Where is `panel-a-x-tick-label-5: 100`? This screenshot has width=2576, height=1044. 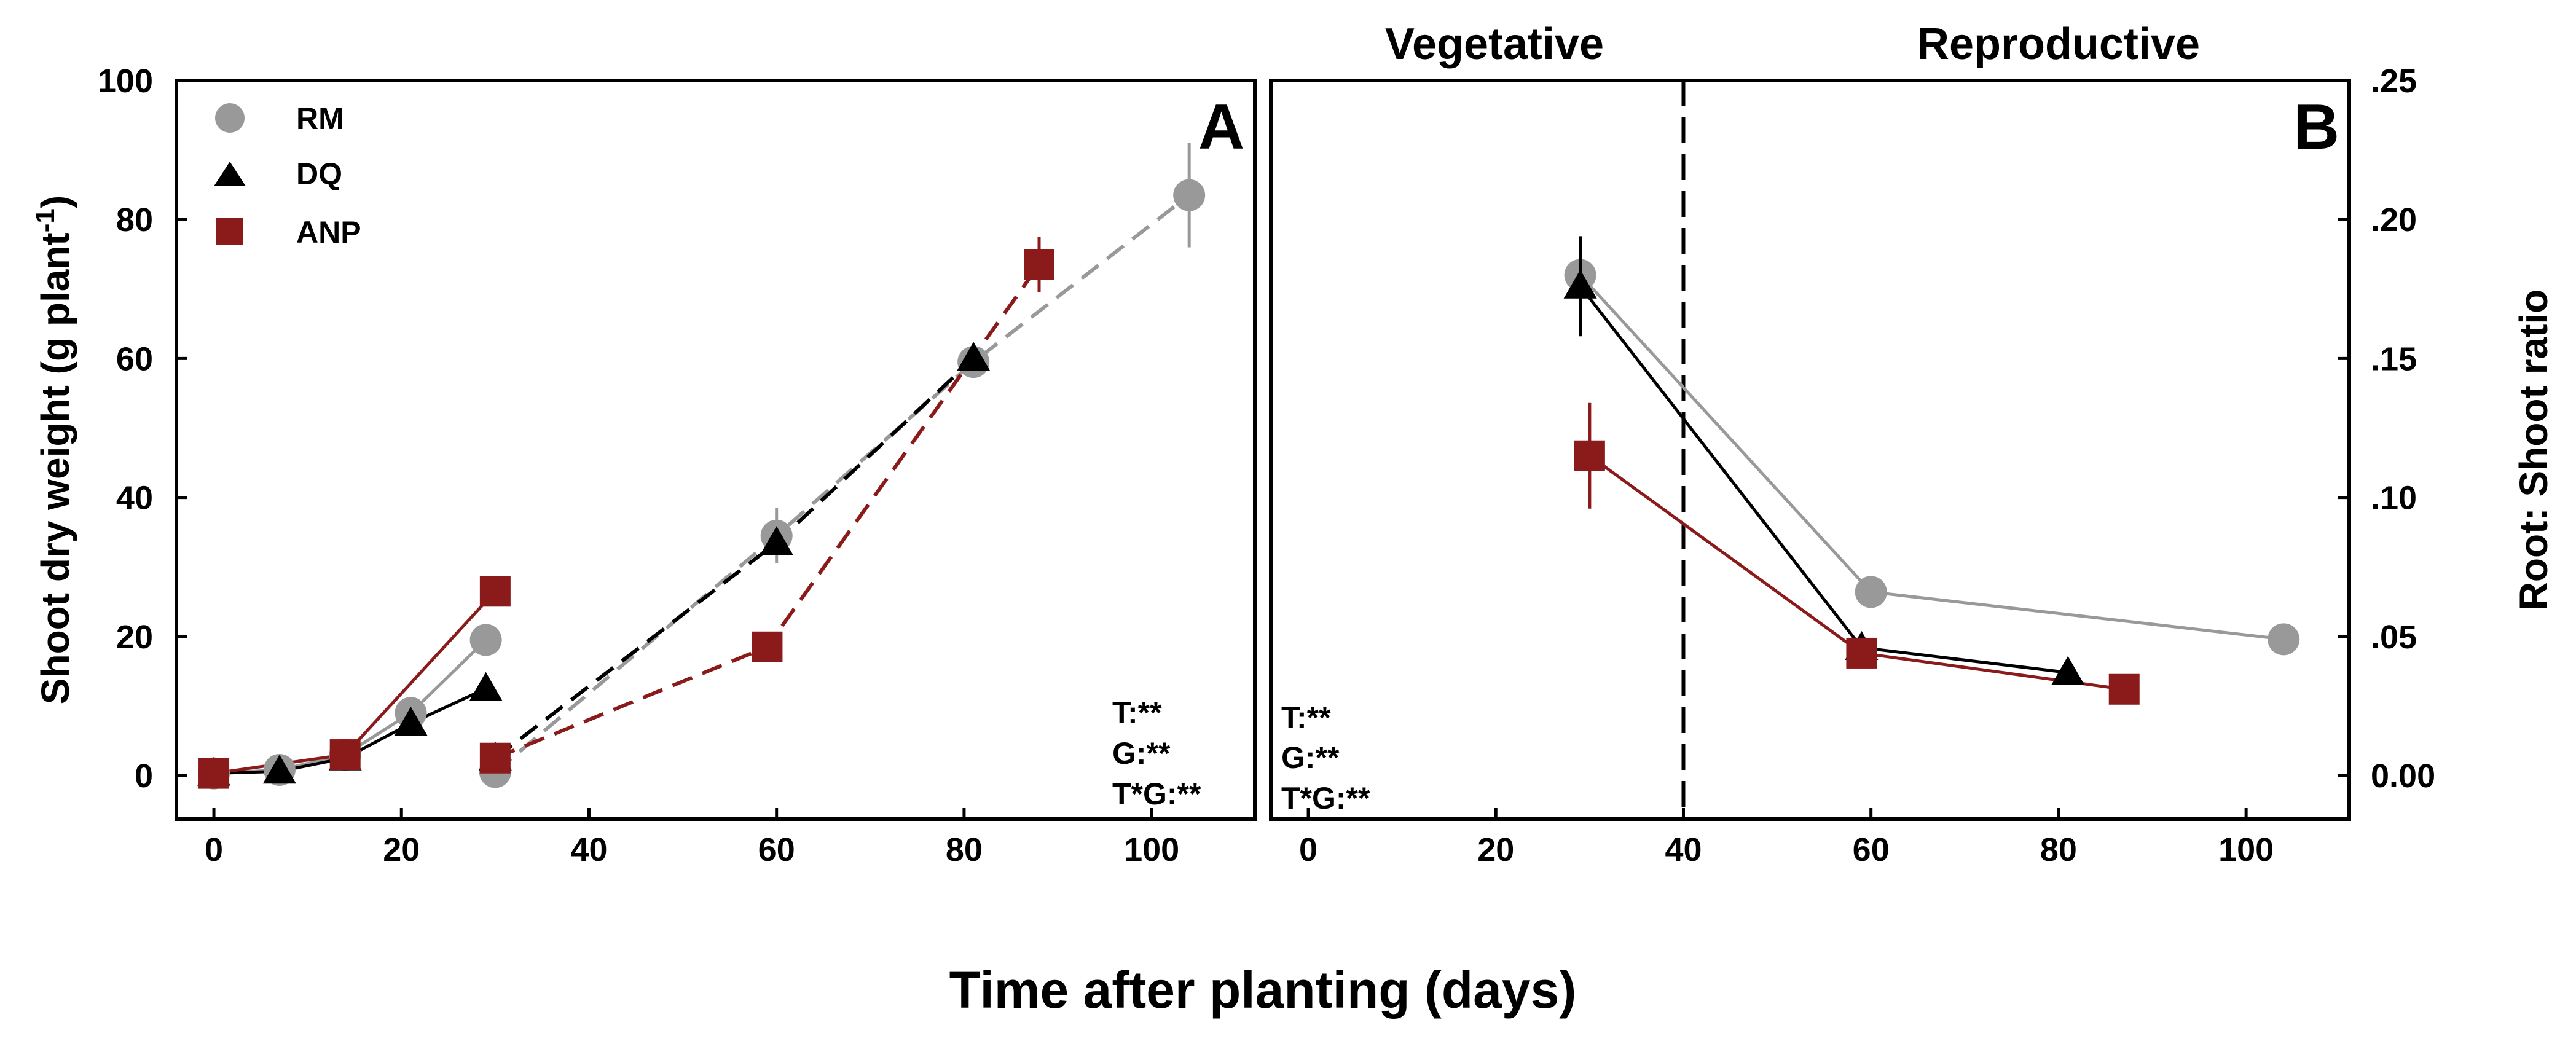
panel-a-x-tick-label-5: 100 is located at coordinates (1151, 850).